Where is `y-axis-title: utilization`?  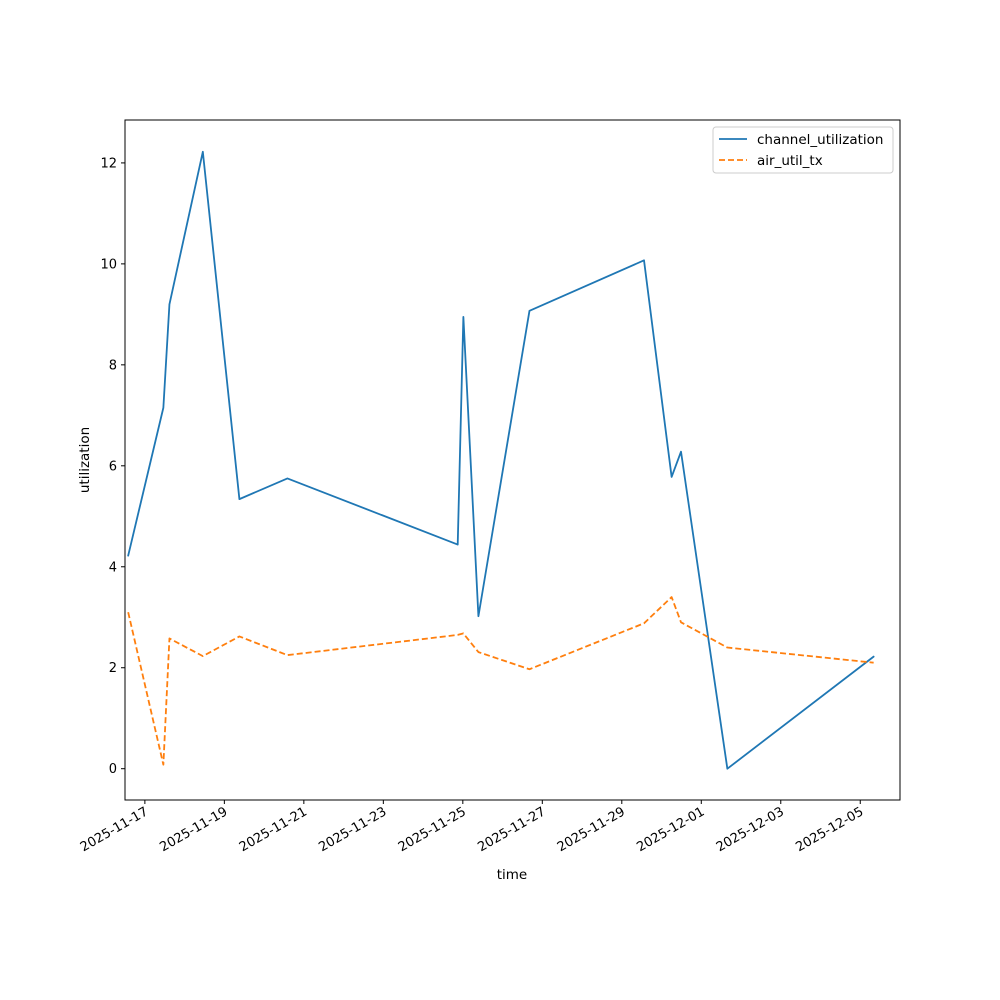 y-axis-title: utilization is located at coordinates (85, 460).